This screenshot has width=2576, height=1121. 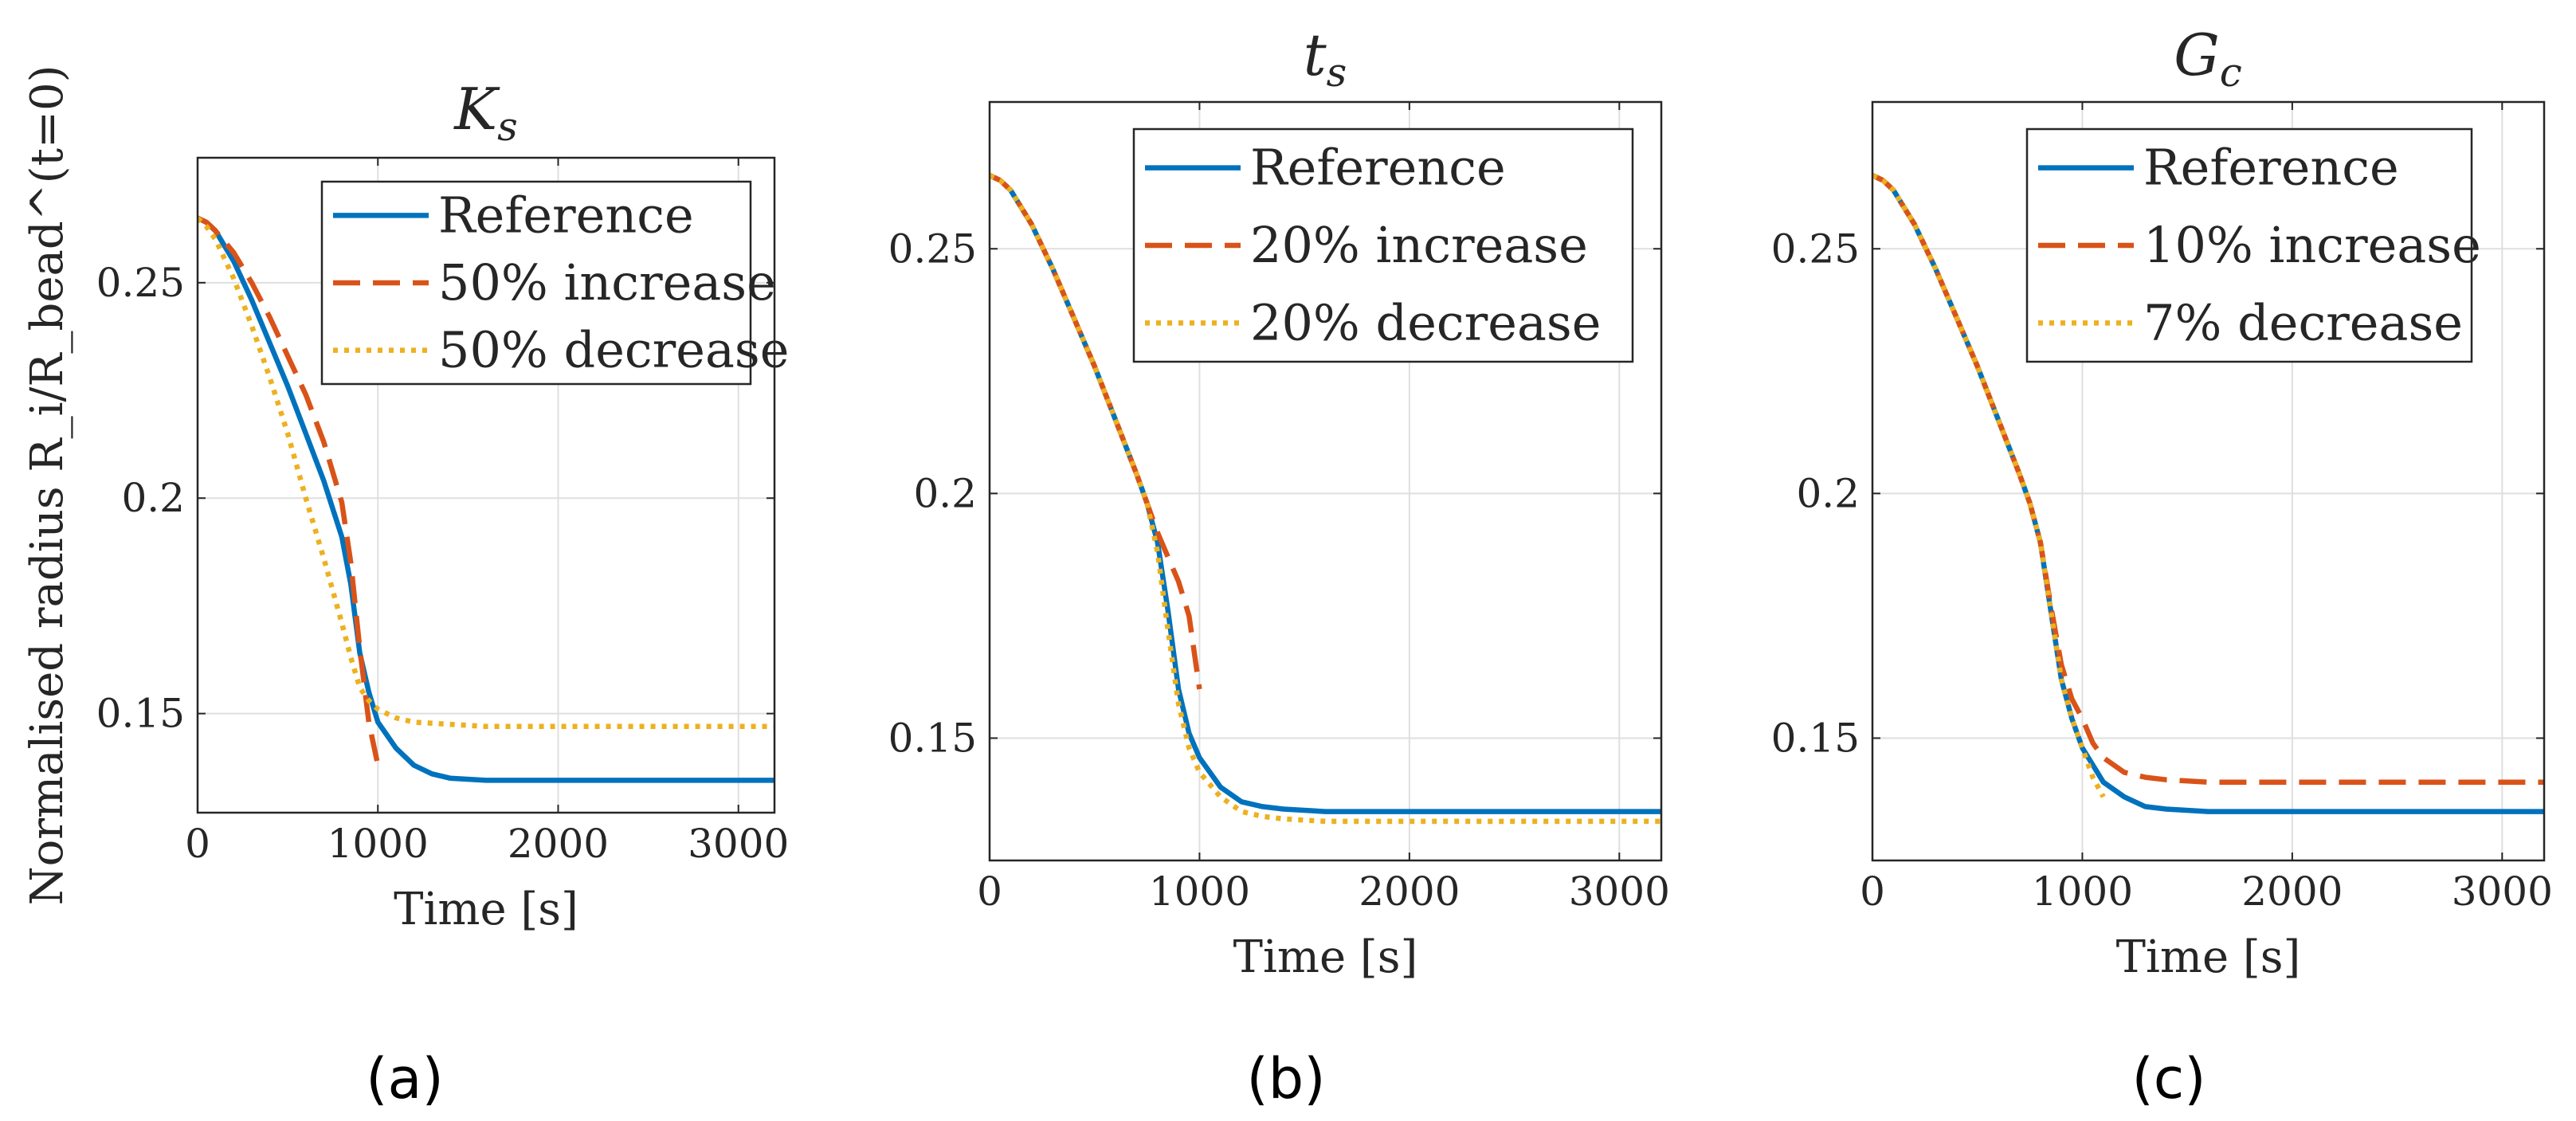 I want to click on legend-label: 7% decrease, so click(x=2303, y=322).